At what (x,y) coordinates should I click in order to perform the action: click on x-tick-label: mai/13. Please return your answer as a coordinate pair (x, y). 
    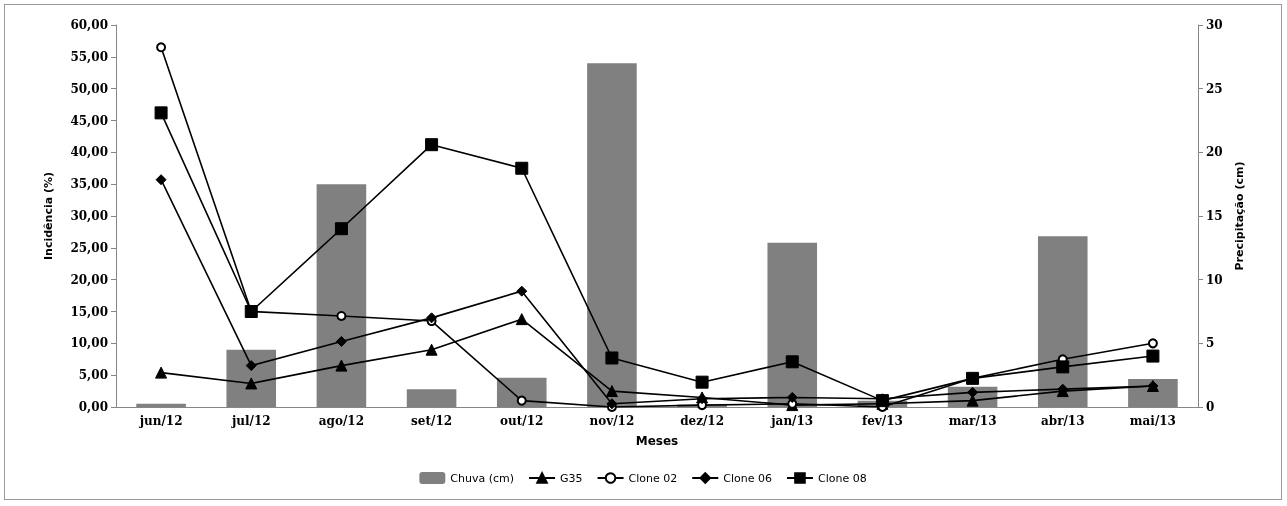
    Looking at the image, I should click on (1152, 421).